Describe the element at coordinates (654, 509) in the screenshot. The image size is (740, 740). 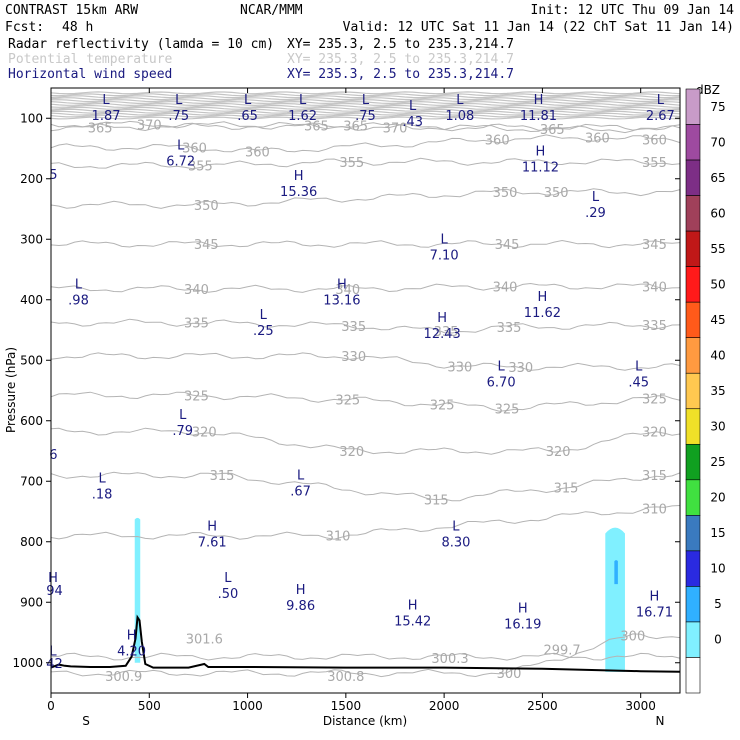
I see `theta-label: 310` at that location.